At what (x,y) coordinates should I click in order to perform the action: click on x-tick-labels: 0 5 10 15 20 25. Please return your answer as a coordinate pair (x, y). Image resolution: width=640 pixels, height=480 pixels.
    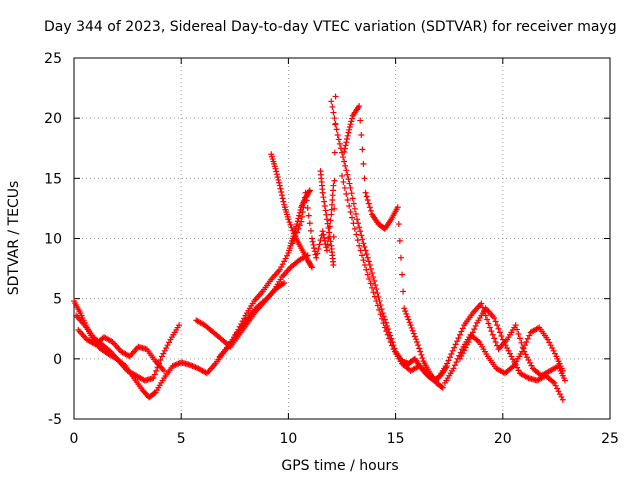
    Looking at the image, I should click on (344, 439).